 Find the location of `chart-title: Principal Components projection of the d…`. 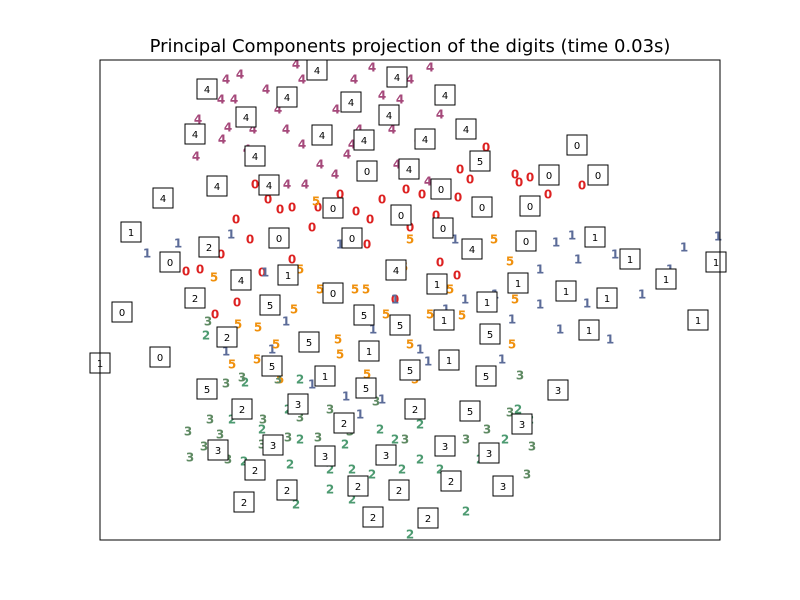

chart-title: Principal Components projection of the d… is located at coordinates (410, 46).